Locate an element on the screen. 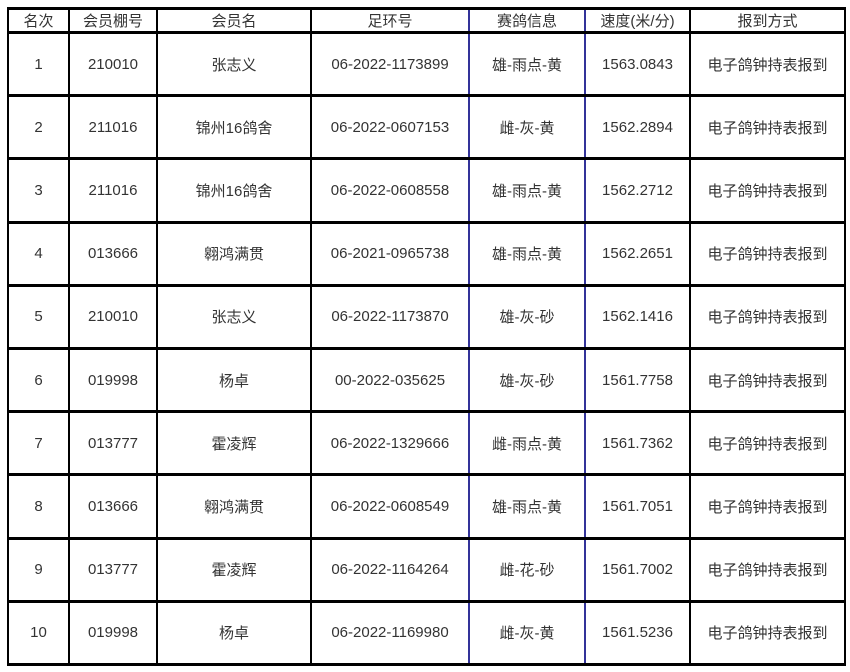  table-cell: 06-2022-0608549 is located at coordinates (390, 506).